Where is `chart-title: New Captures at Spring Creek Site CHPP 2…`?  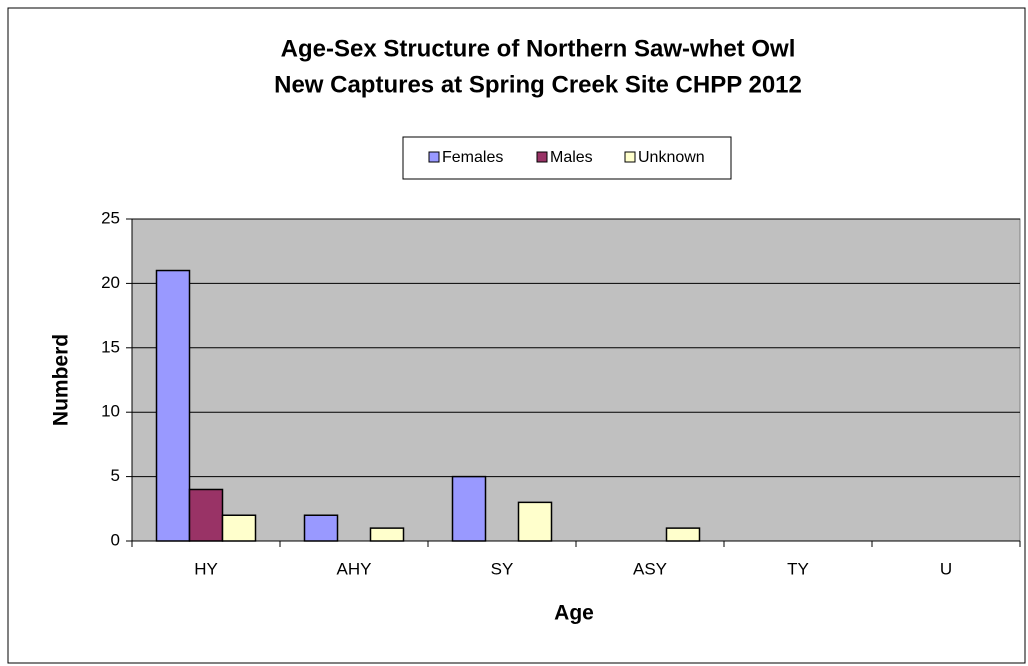
chart-title: New Captures at Spring Creek Site CHPP 2… is located at coordinates (538, 84).